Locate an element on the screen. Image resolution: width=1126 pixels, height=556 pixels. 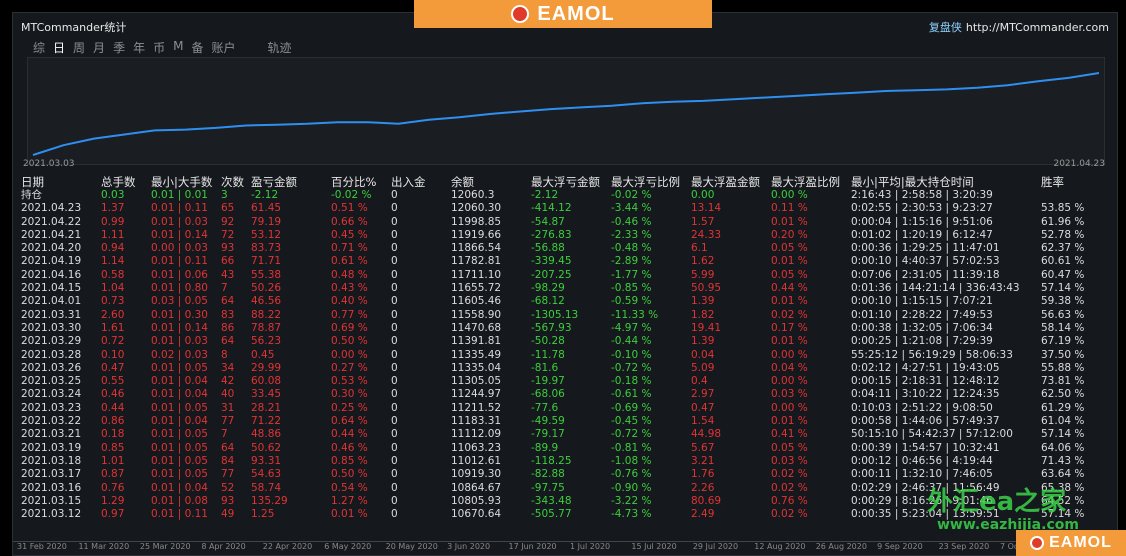
header-cell: 最大浮亏金额 is located at coordinates (565, 182).